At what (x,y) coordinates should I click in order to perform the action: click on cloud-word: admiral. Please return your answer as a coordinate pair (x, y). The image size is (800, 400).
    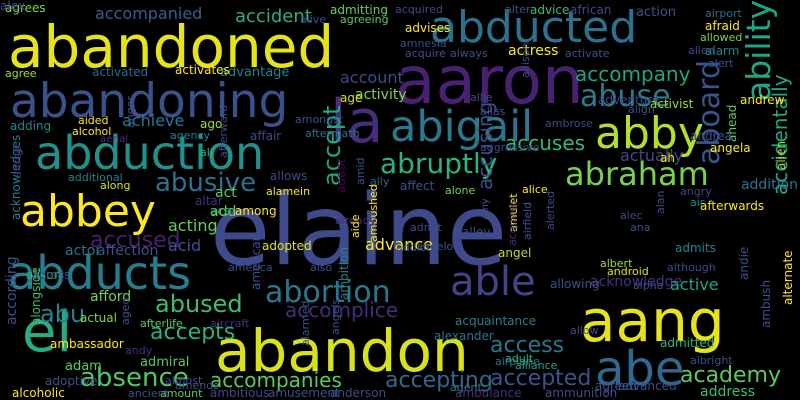
    Looking at the image, I should click on (165, 362).